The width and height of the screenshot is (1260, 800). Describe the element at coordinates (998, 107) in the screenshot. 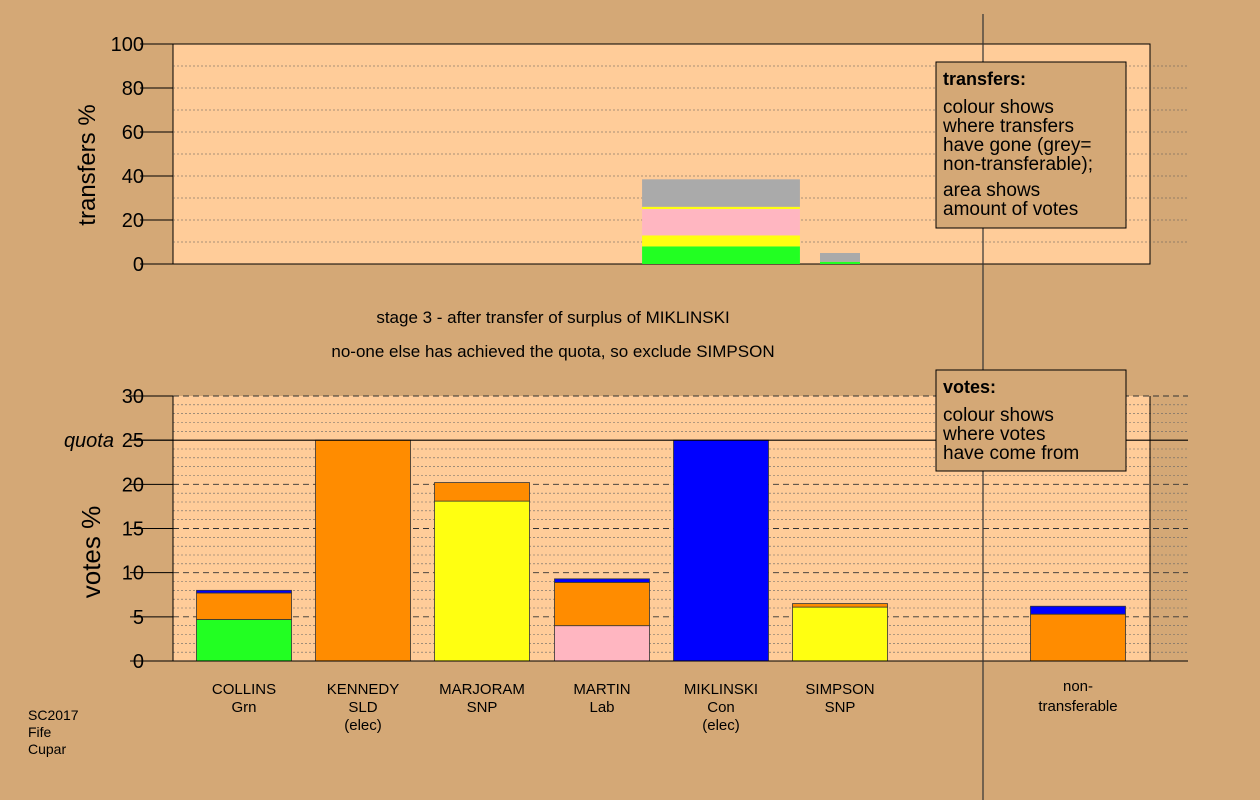

I see `transfers-legend-line: colour shows` at that location.